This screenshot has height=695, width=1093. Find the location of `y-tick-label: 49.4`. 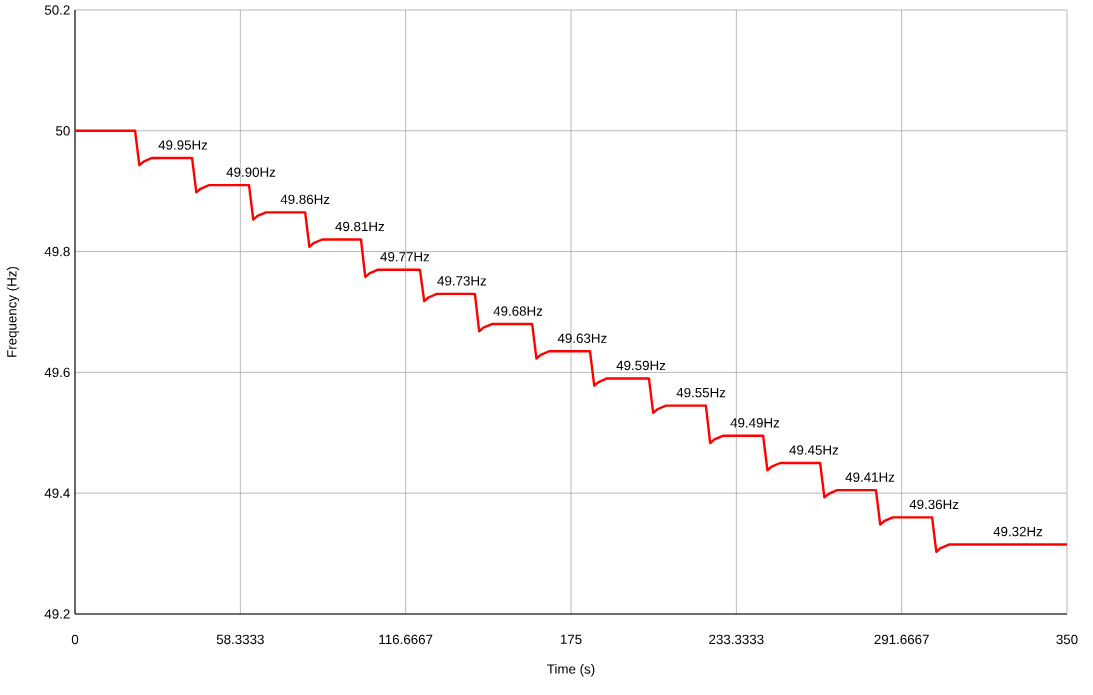

y-tick-label: 49.4 is located at coordinates (57, 493).